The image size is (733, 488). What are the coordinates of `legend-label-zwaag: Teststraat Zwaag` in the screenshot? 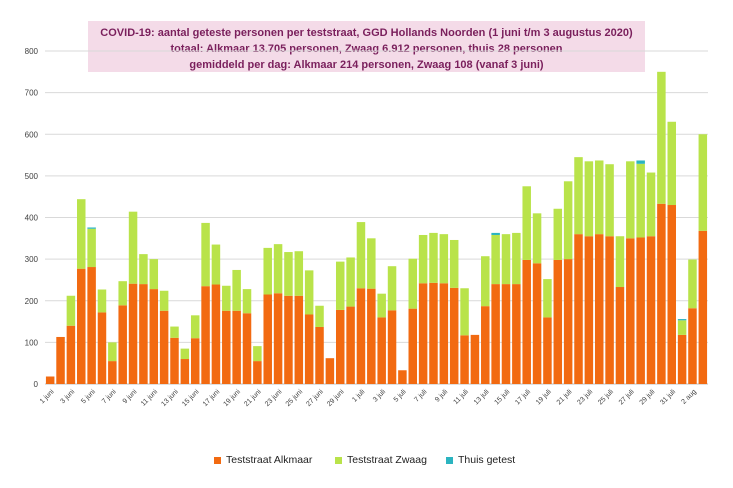 It's located at (387, 460).